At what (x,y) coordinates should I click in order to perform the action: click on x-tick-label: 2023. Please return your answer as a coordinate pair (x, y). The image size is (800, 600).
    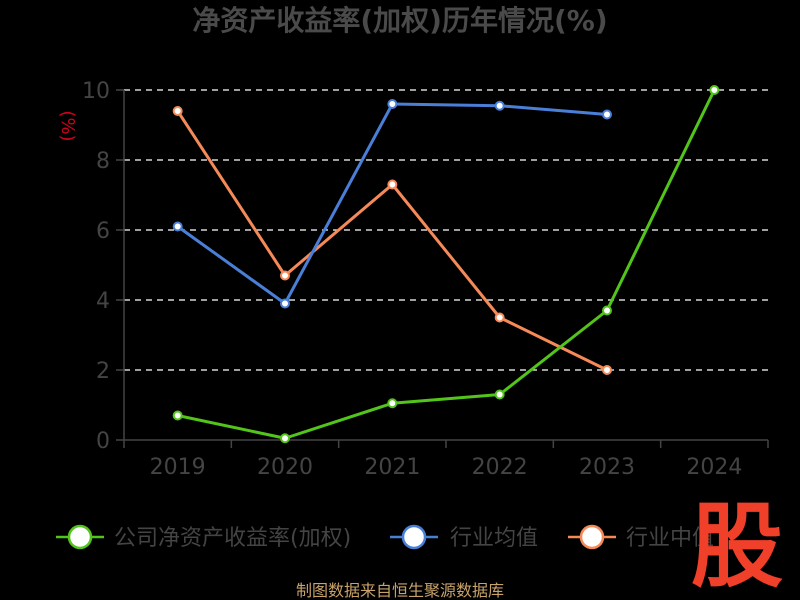
    Looking at the image, I should click on (607, 467).